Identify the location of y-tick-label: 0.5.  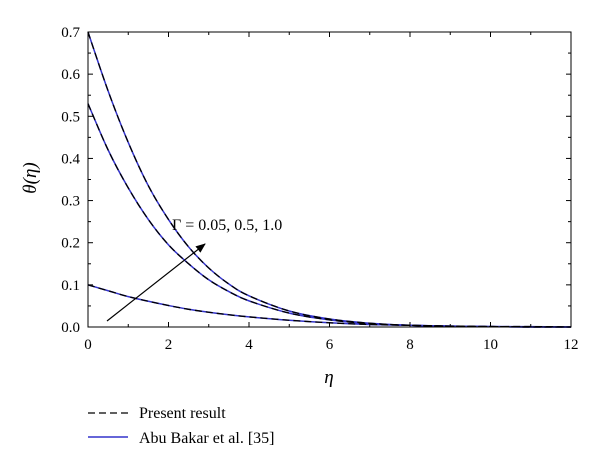
(70, 117).